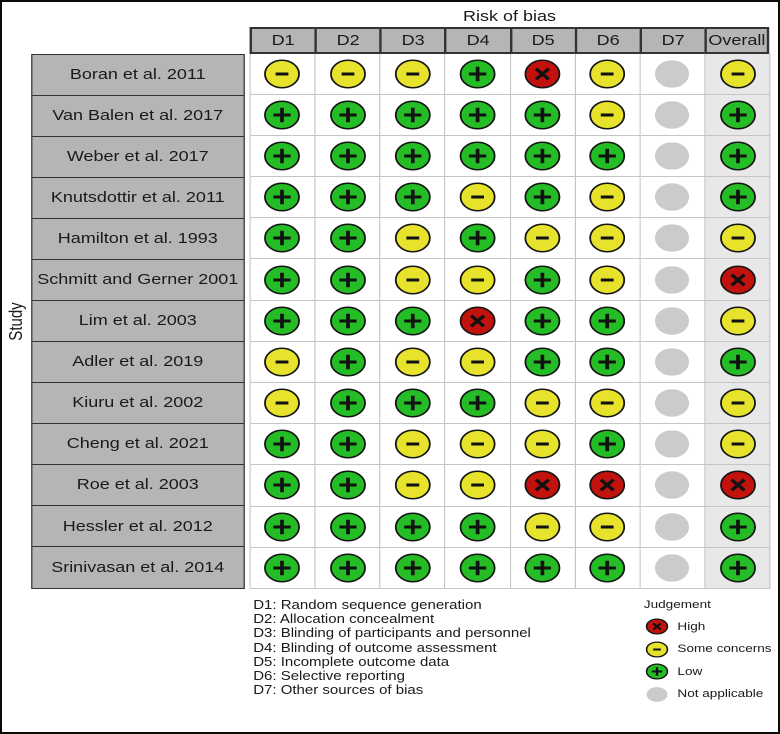 This screenshot has width=780, height=734. What do you see at coordinates (351, 661) in the screenshot?
I see `footnote-line: D5: Incomplete outcome data` at bounding box center [351, 661].